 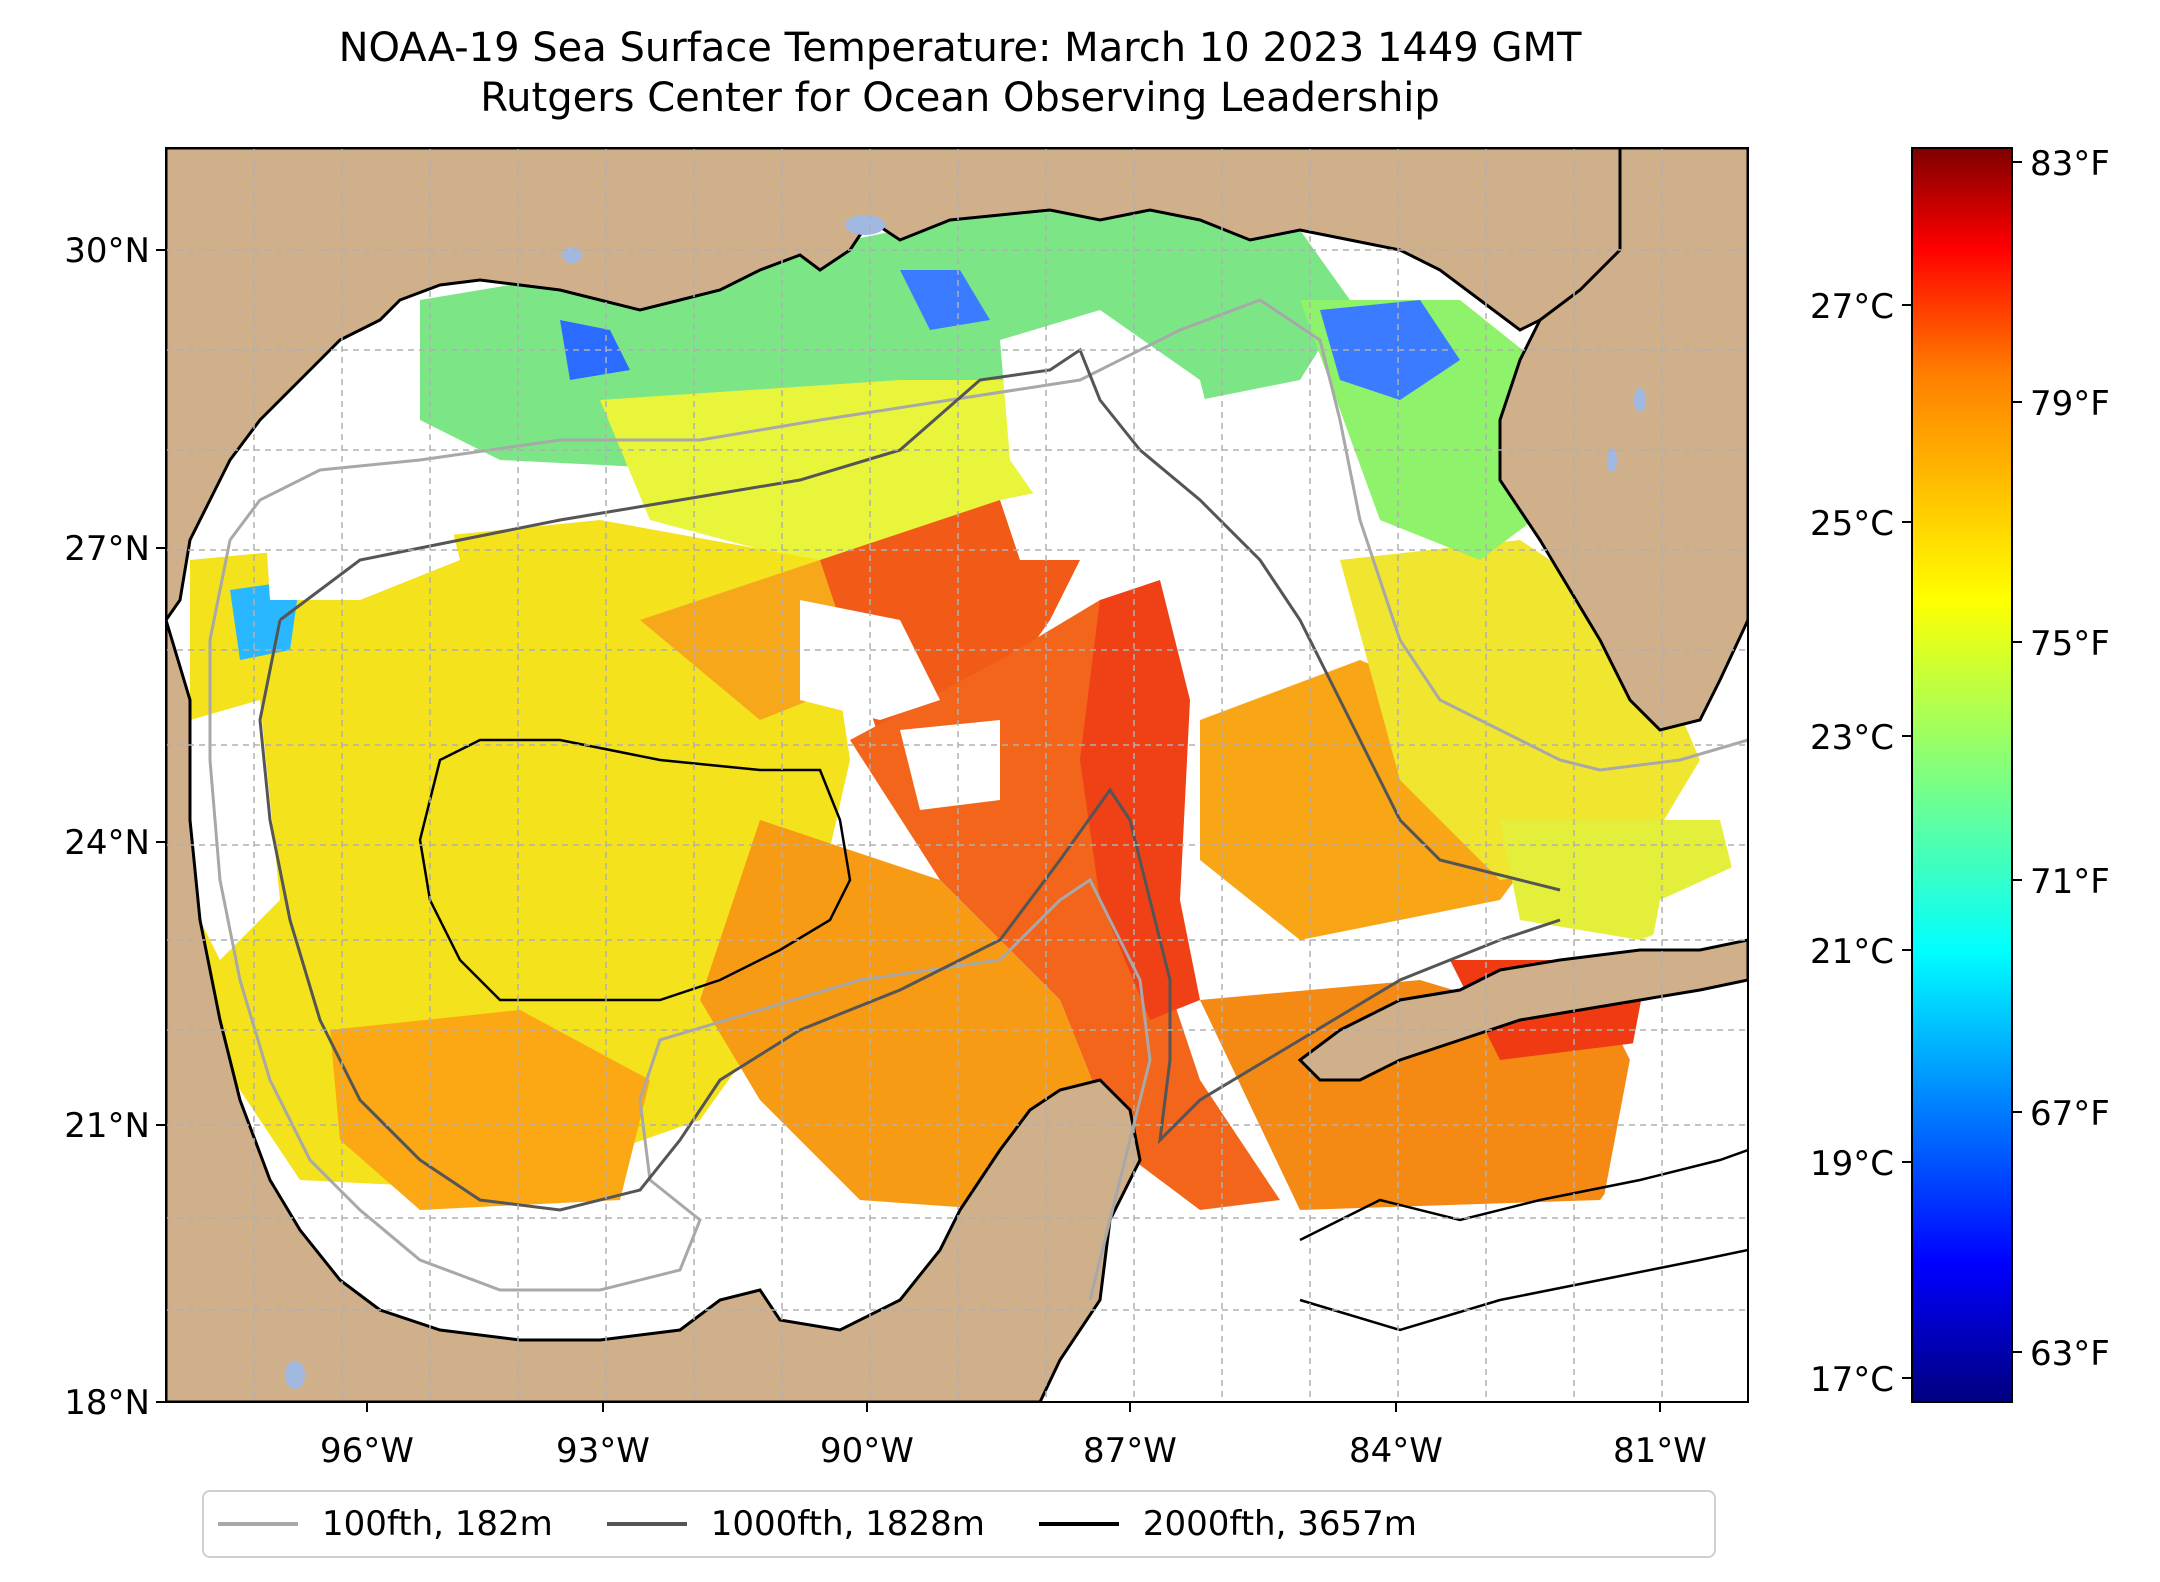 I want to click on lat-label: 30°N, so click(x=107, y=251).